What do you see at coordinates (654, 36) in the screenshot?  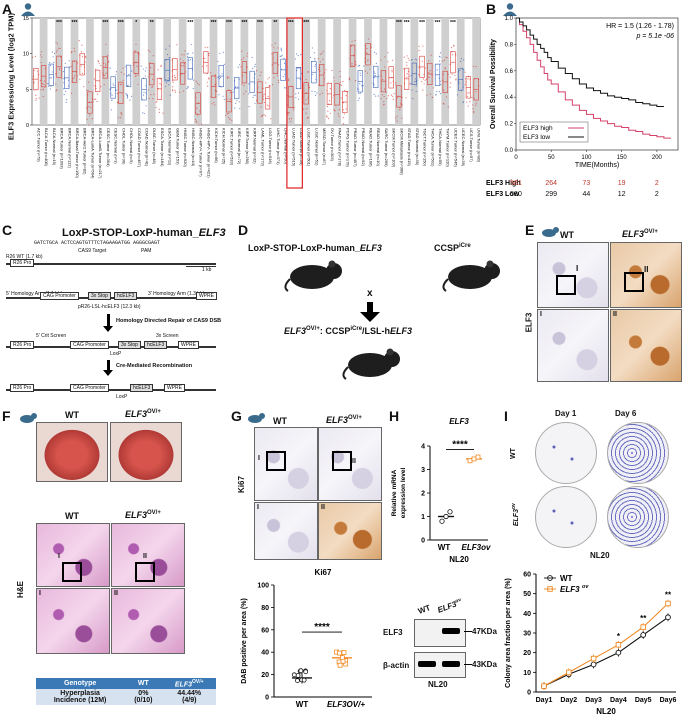 I see `panel-b-pvalue: p = 5.1e -06` at bounding box center [654, 36].